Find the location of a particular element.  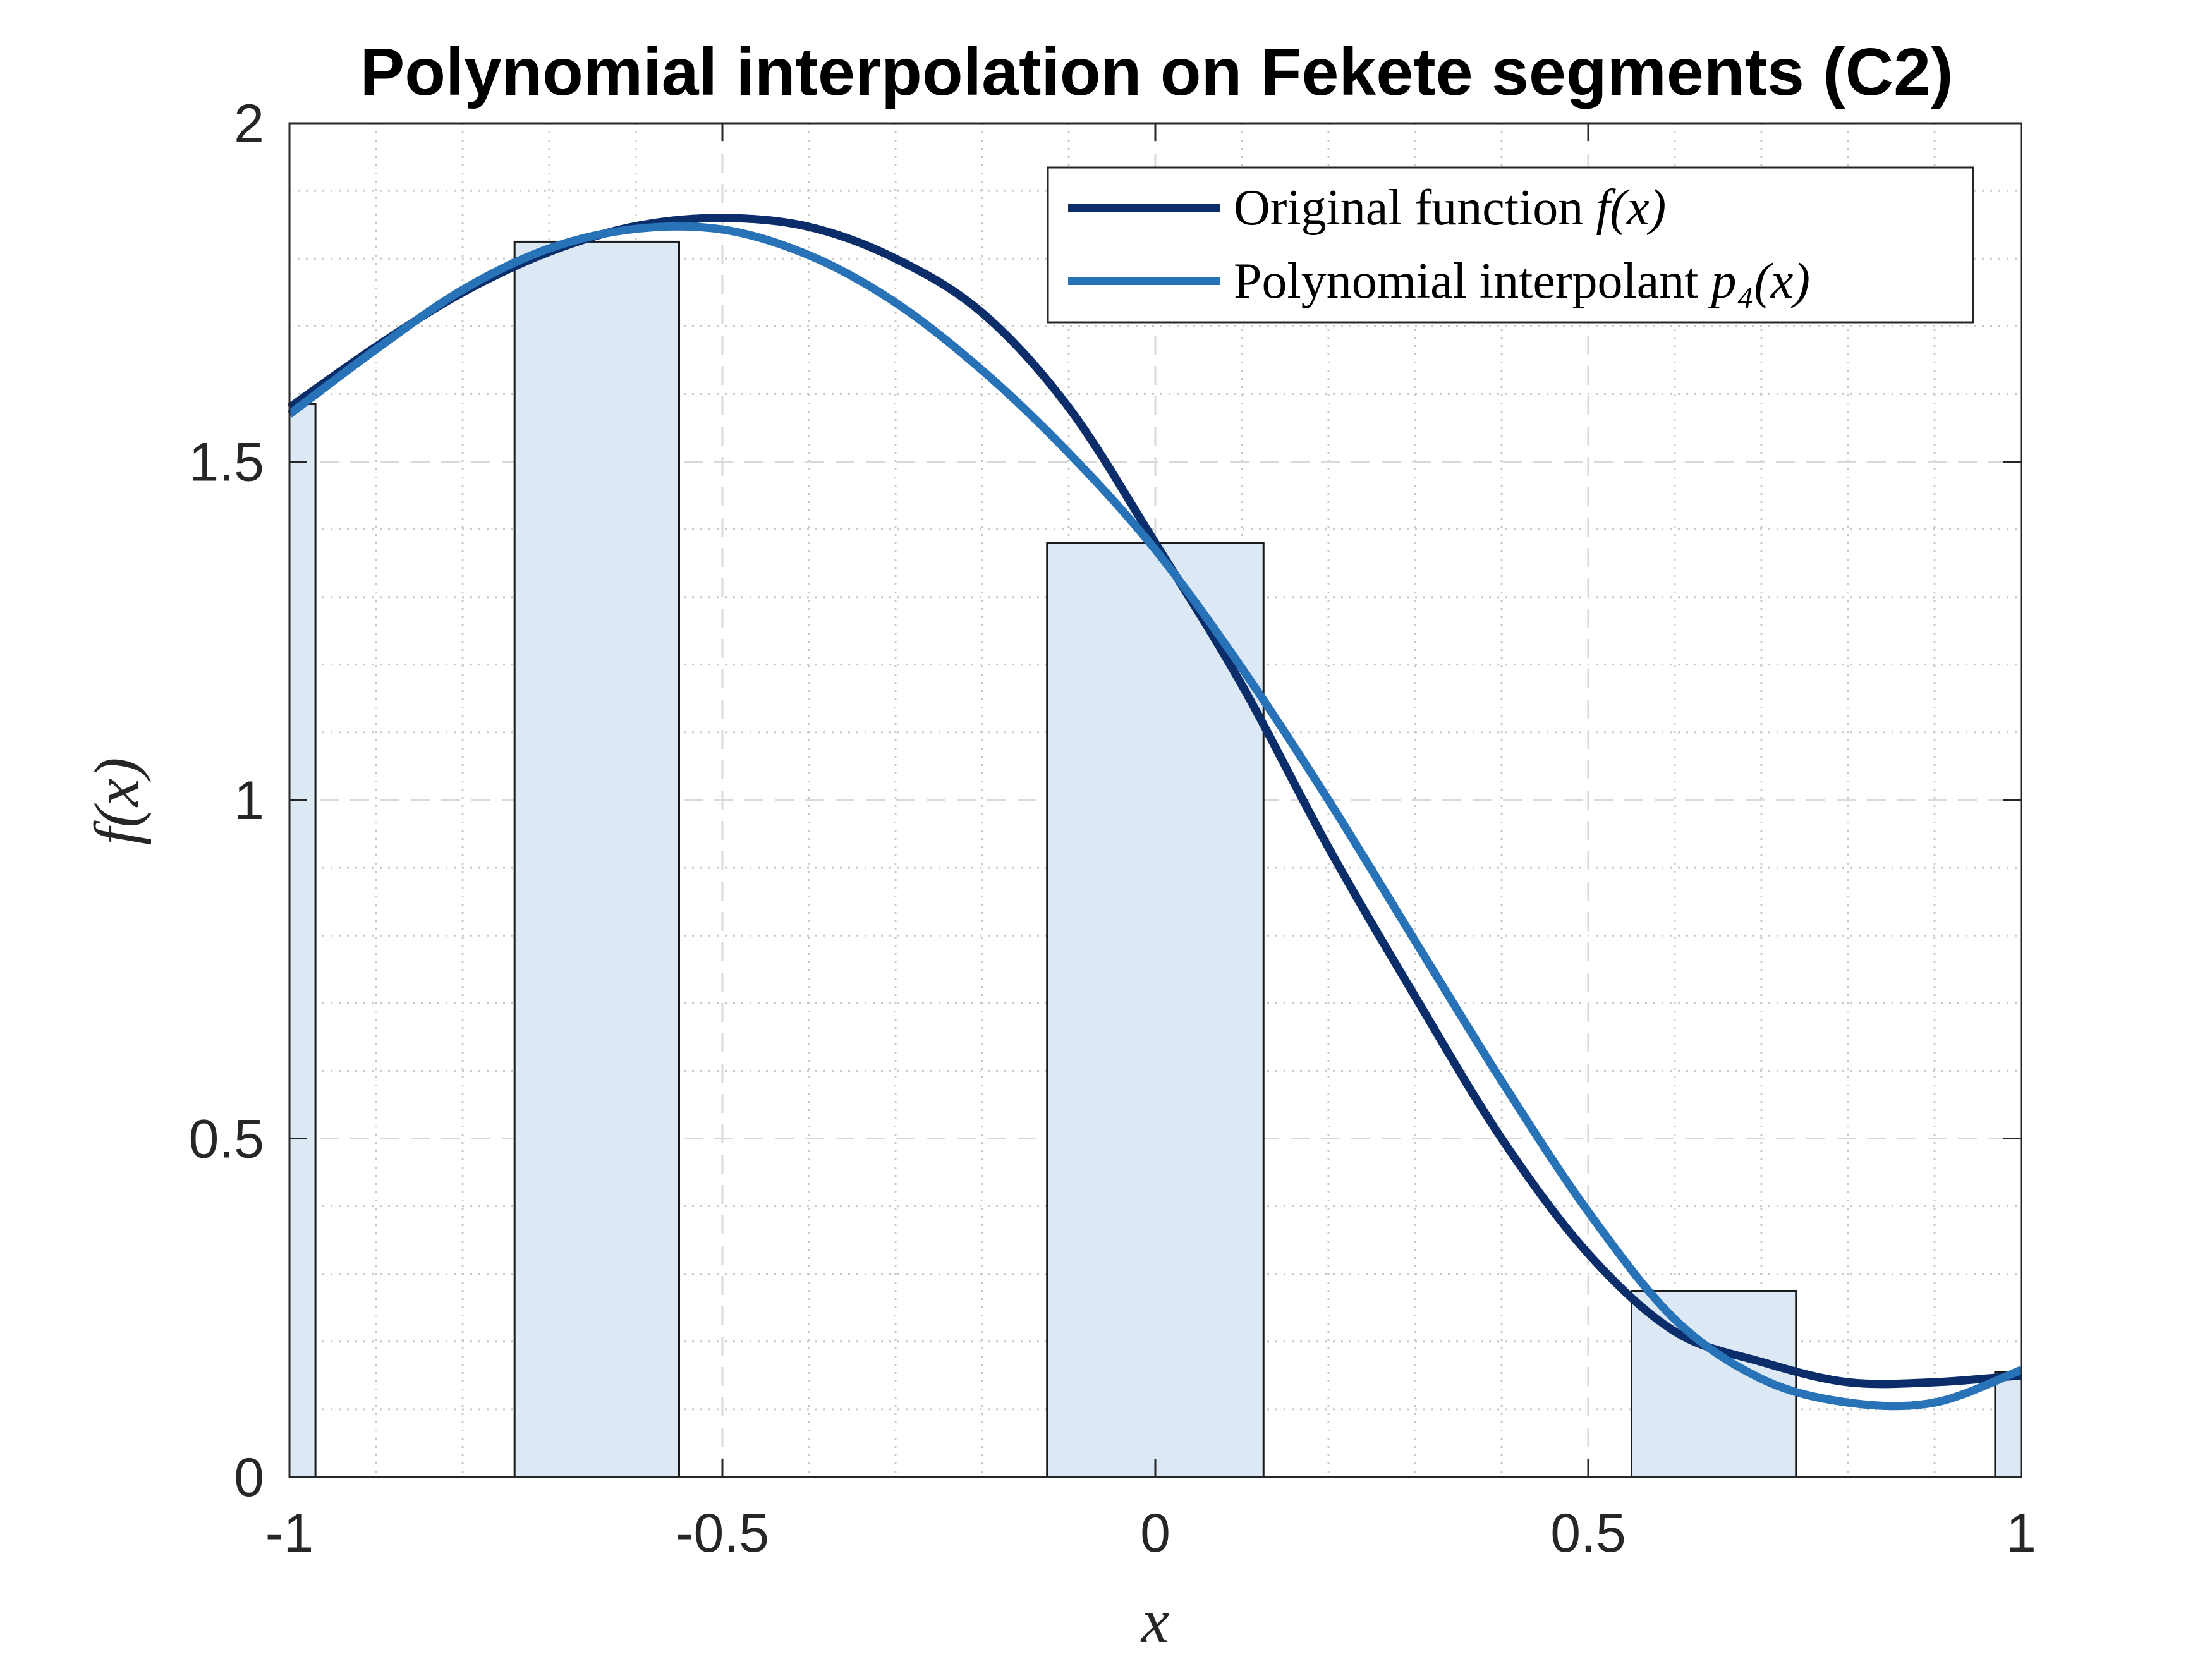

x-tick-label: 0.5 is located at coordinates (1588, 1533).